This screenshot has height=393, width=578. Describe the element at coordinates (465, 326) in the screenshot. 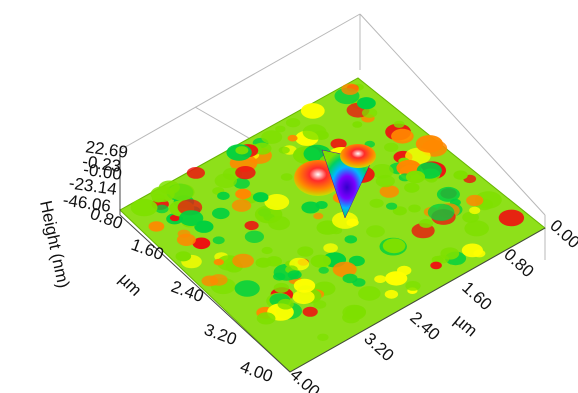

I see `right-axis-title: µm` at that location.